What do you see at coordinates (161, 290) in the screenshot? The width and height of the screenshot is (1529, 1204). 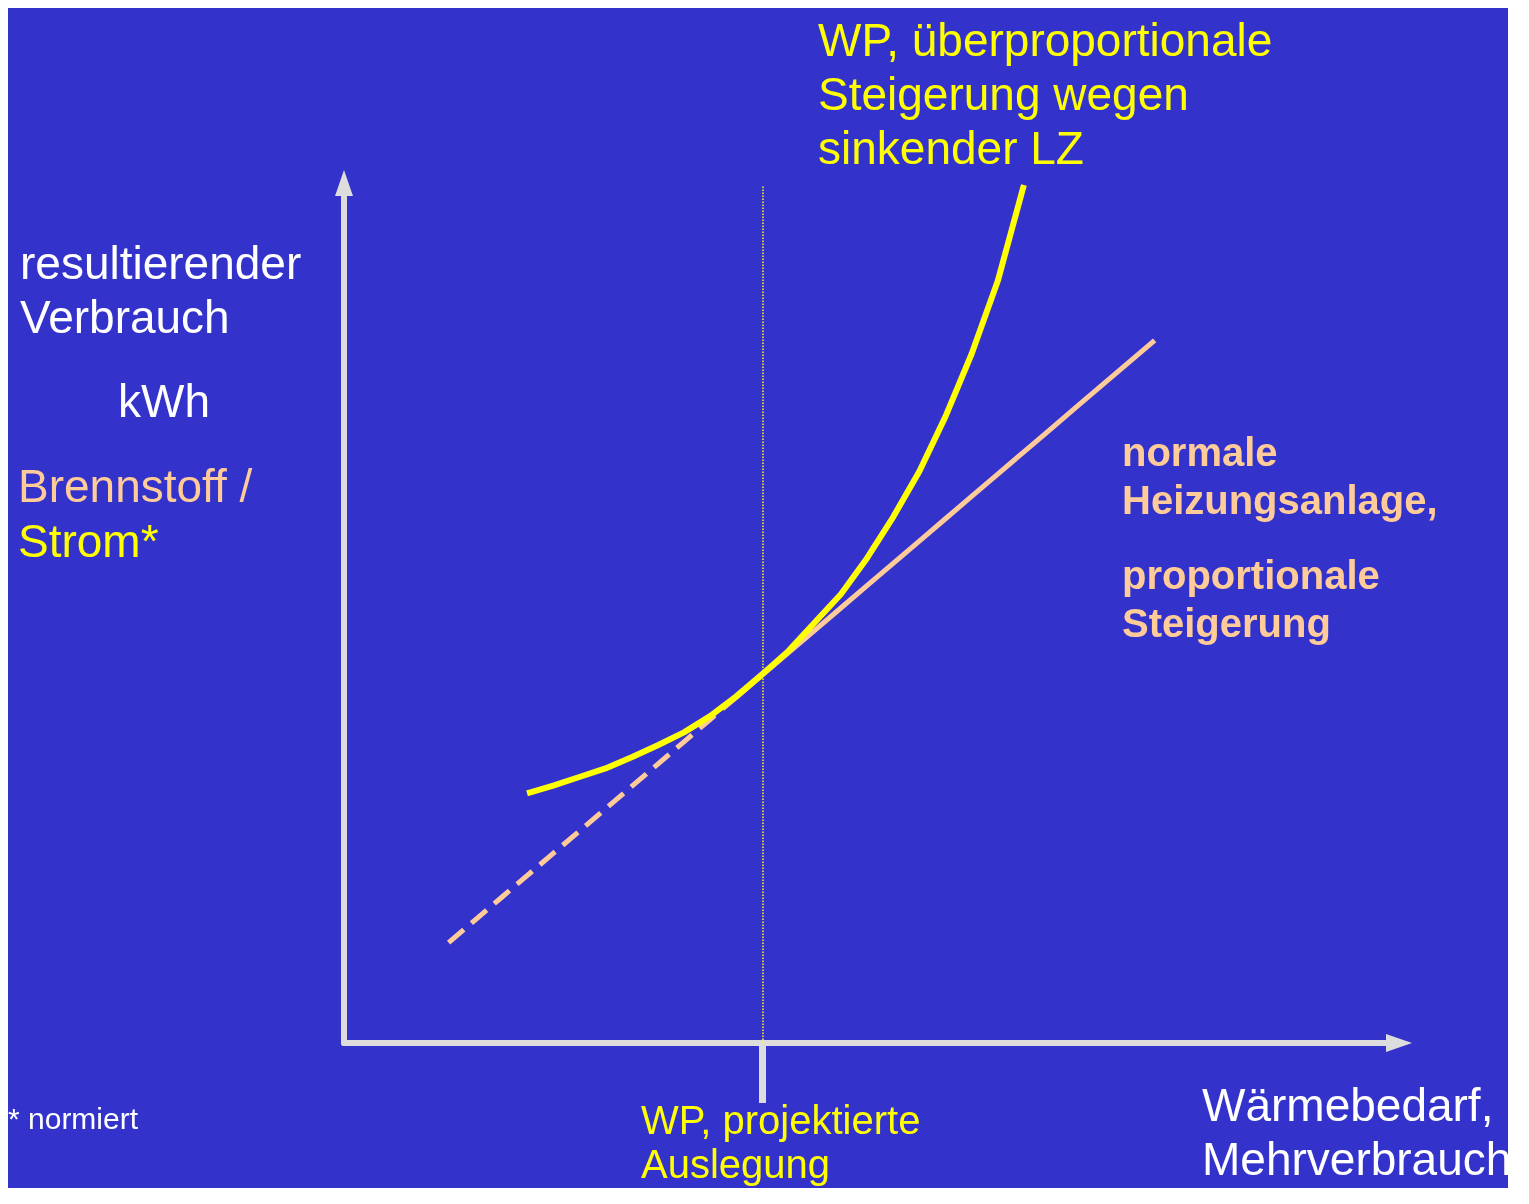 I see `y-axis-title: resultierender Verbrauch` at bounding box center [161, 290].